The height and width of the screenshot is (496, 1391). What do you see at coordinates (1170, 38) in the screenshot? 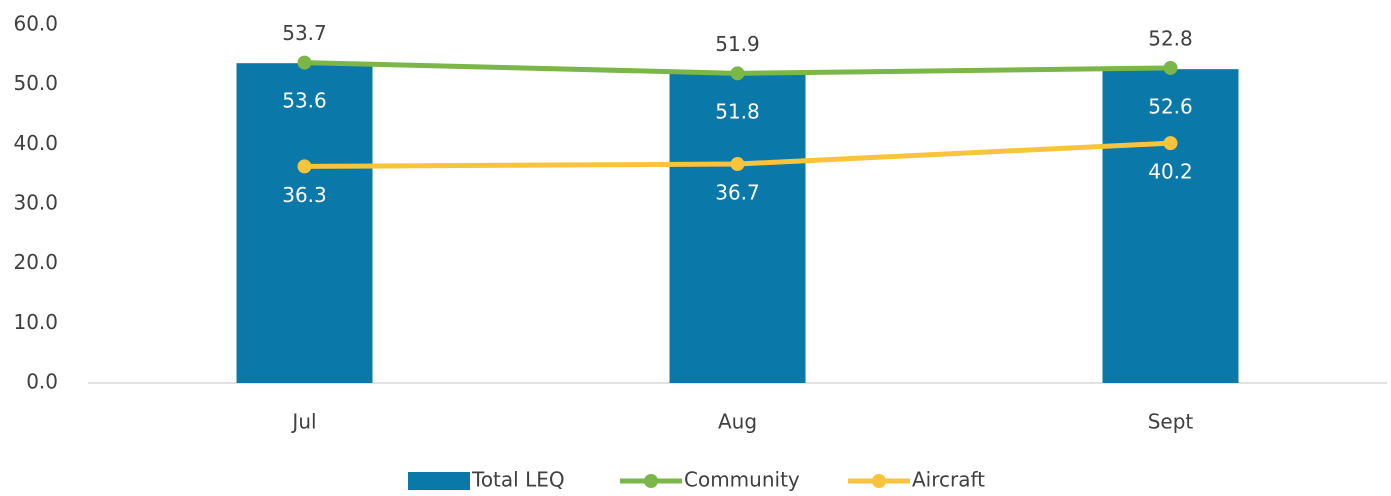
I see `data-label: 52.8` at bounding box center [1170, 38].